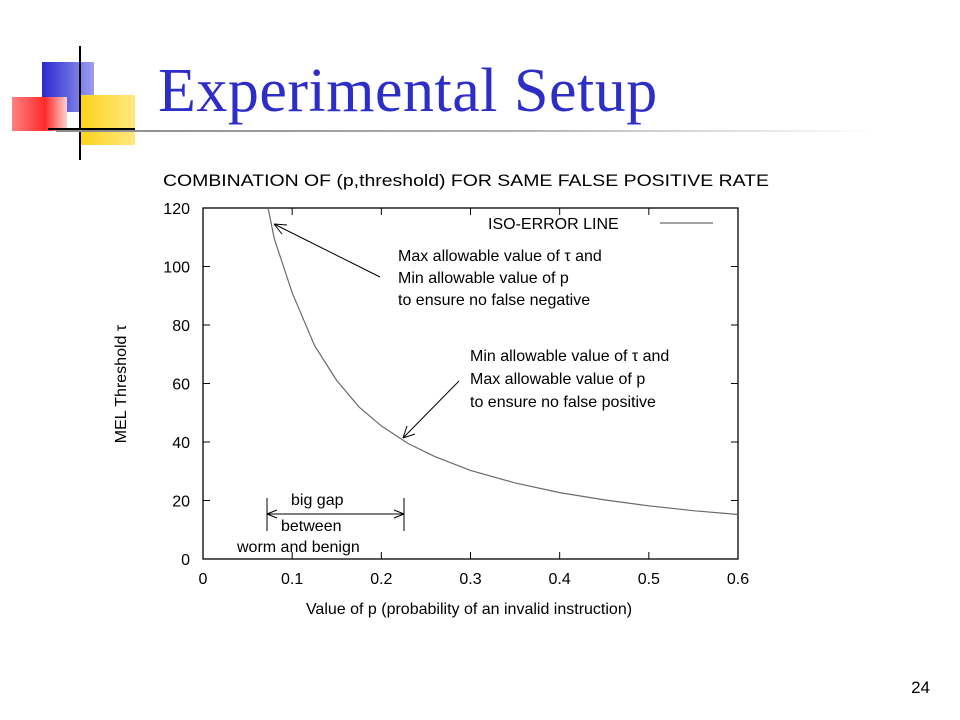 This screenshot has width=960, height=720. What do you see at coordinates (185, 560) in the screenshot?
I see `y-tick-label: 0` at bounding box center [185, 560].